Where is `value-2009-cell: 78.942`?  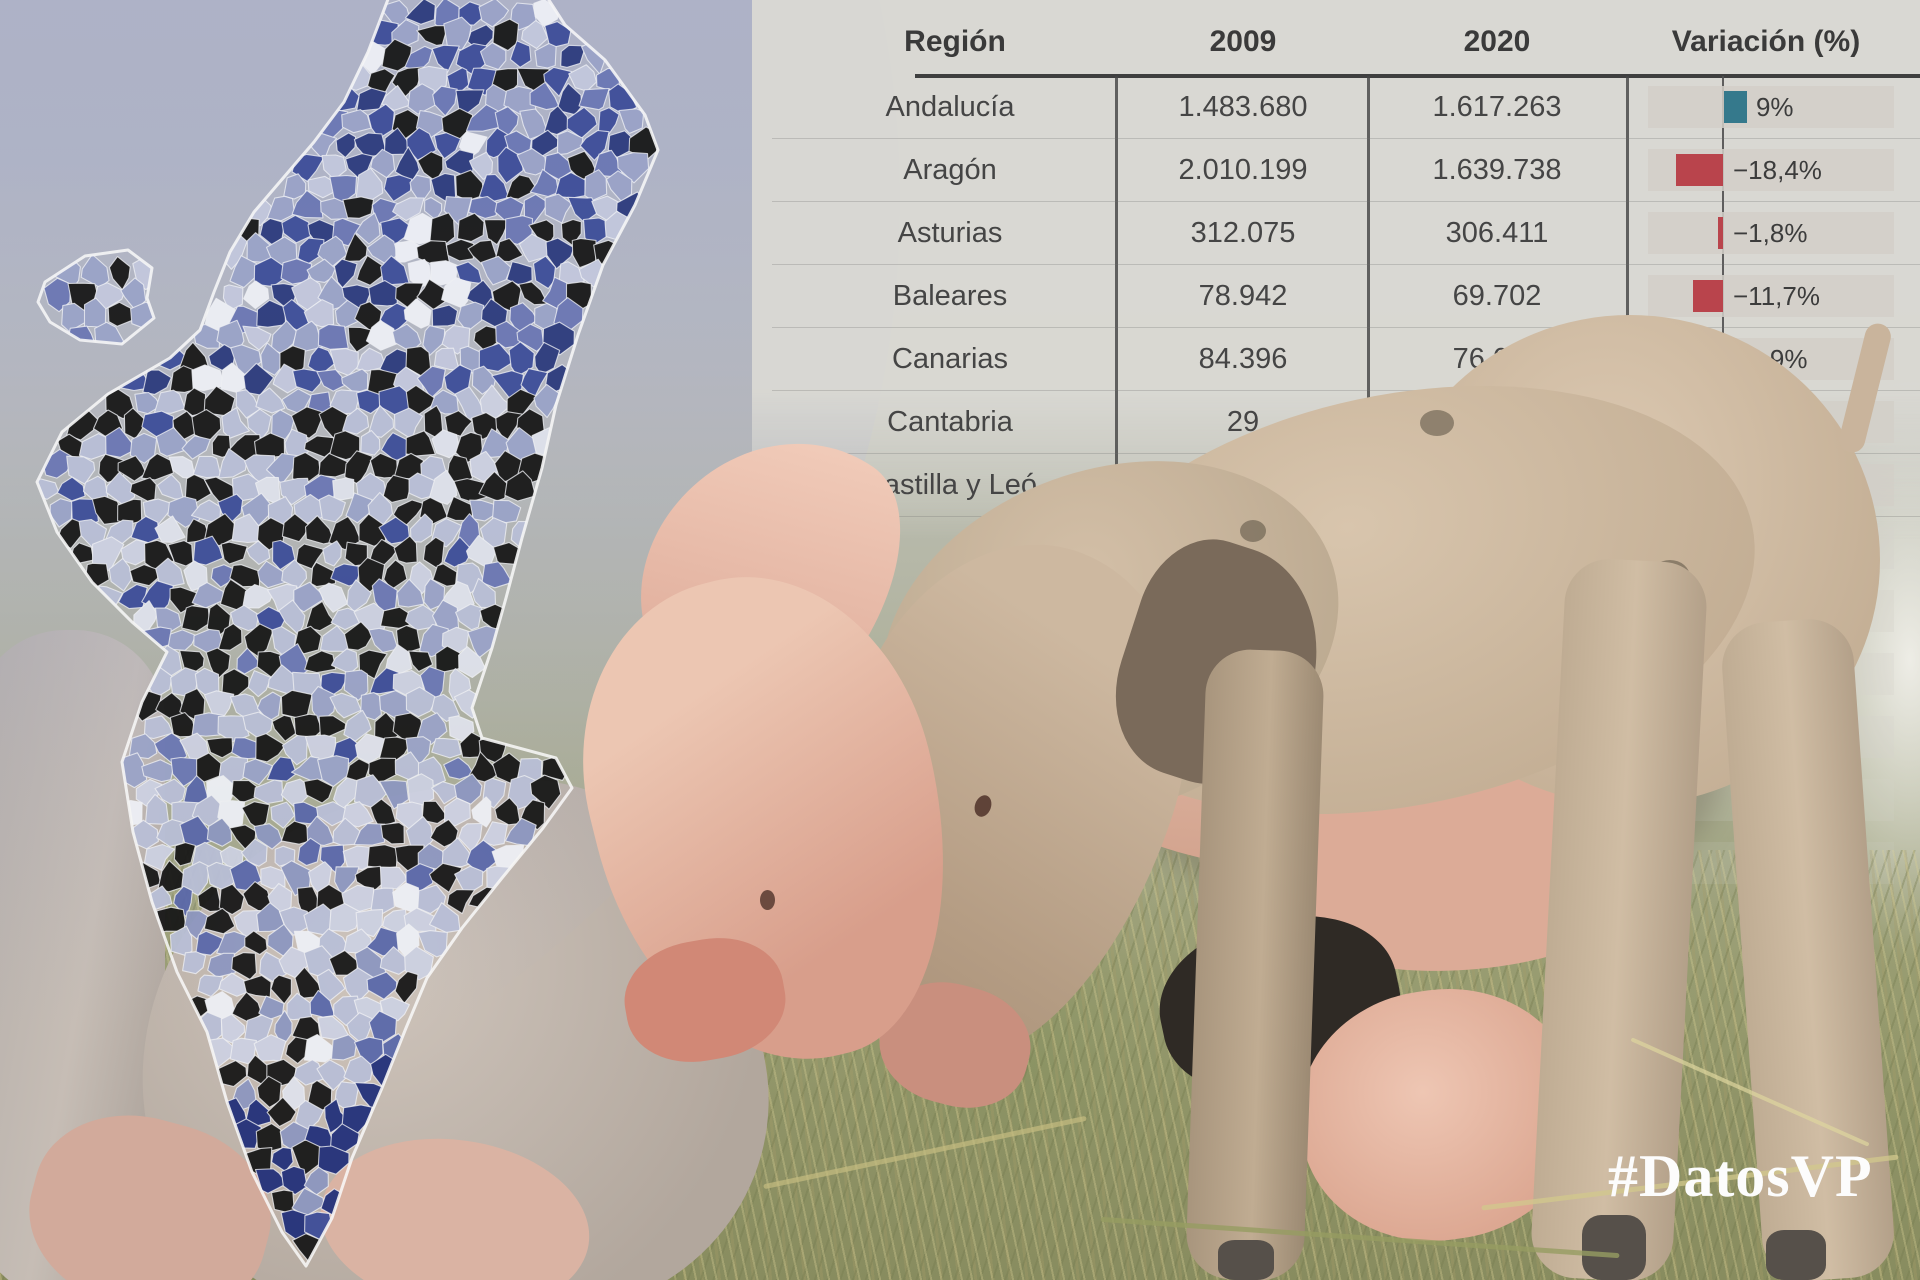 value-2009-cell: 78.942 is located at coordinates (1243, 295).